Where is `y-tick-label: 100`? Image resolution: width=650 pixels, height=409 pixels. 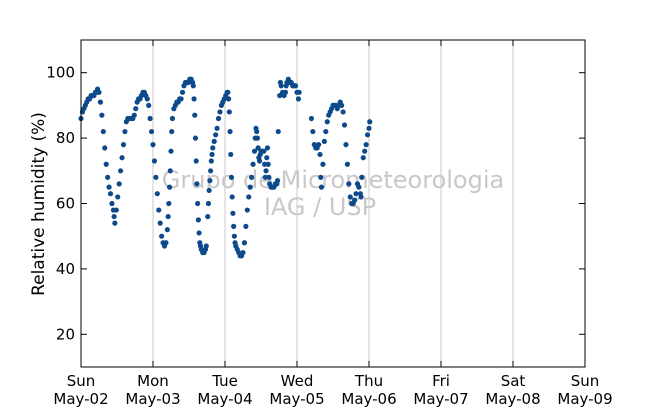 y-tick-label: 100 is located at coordinates (60, 73).